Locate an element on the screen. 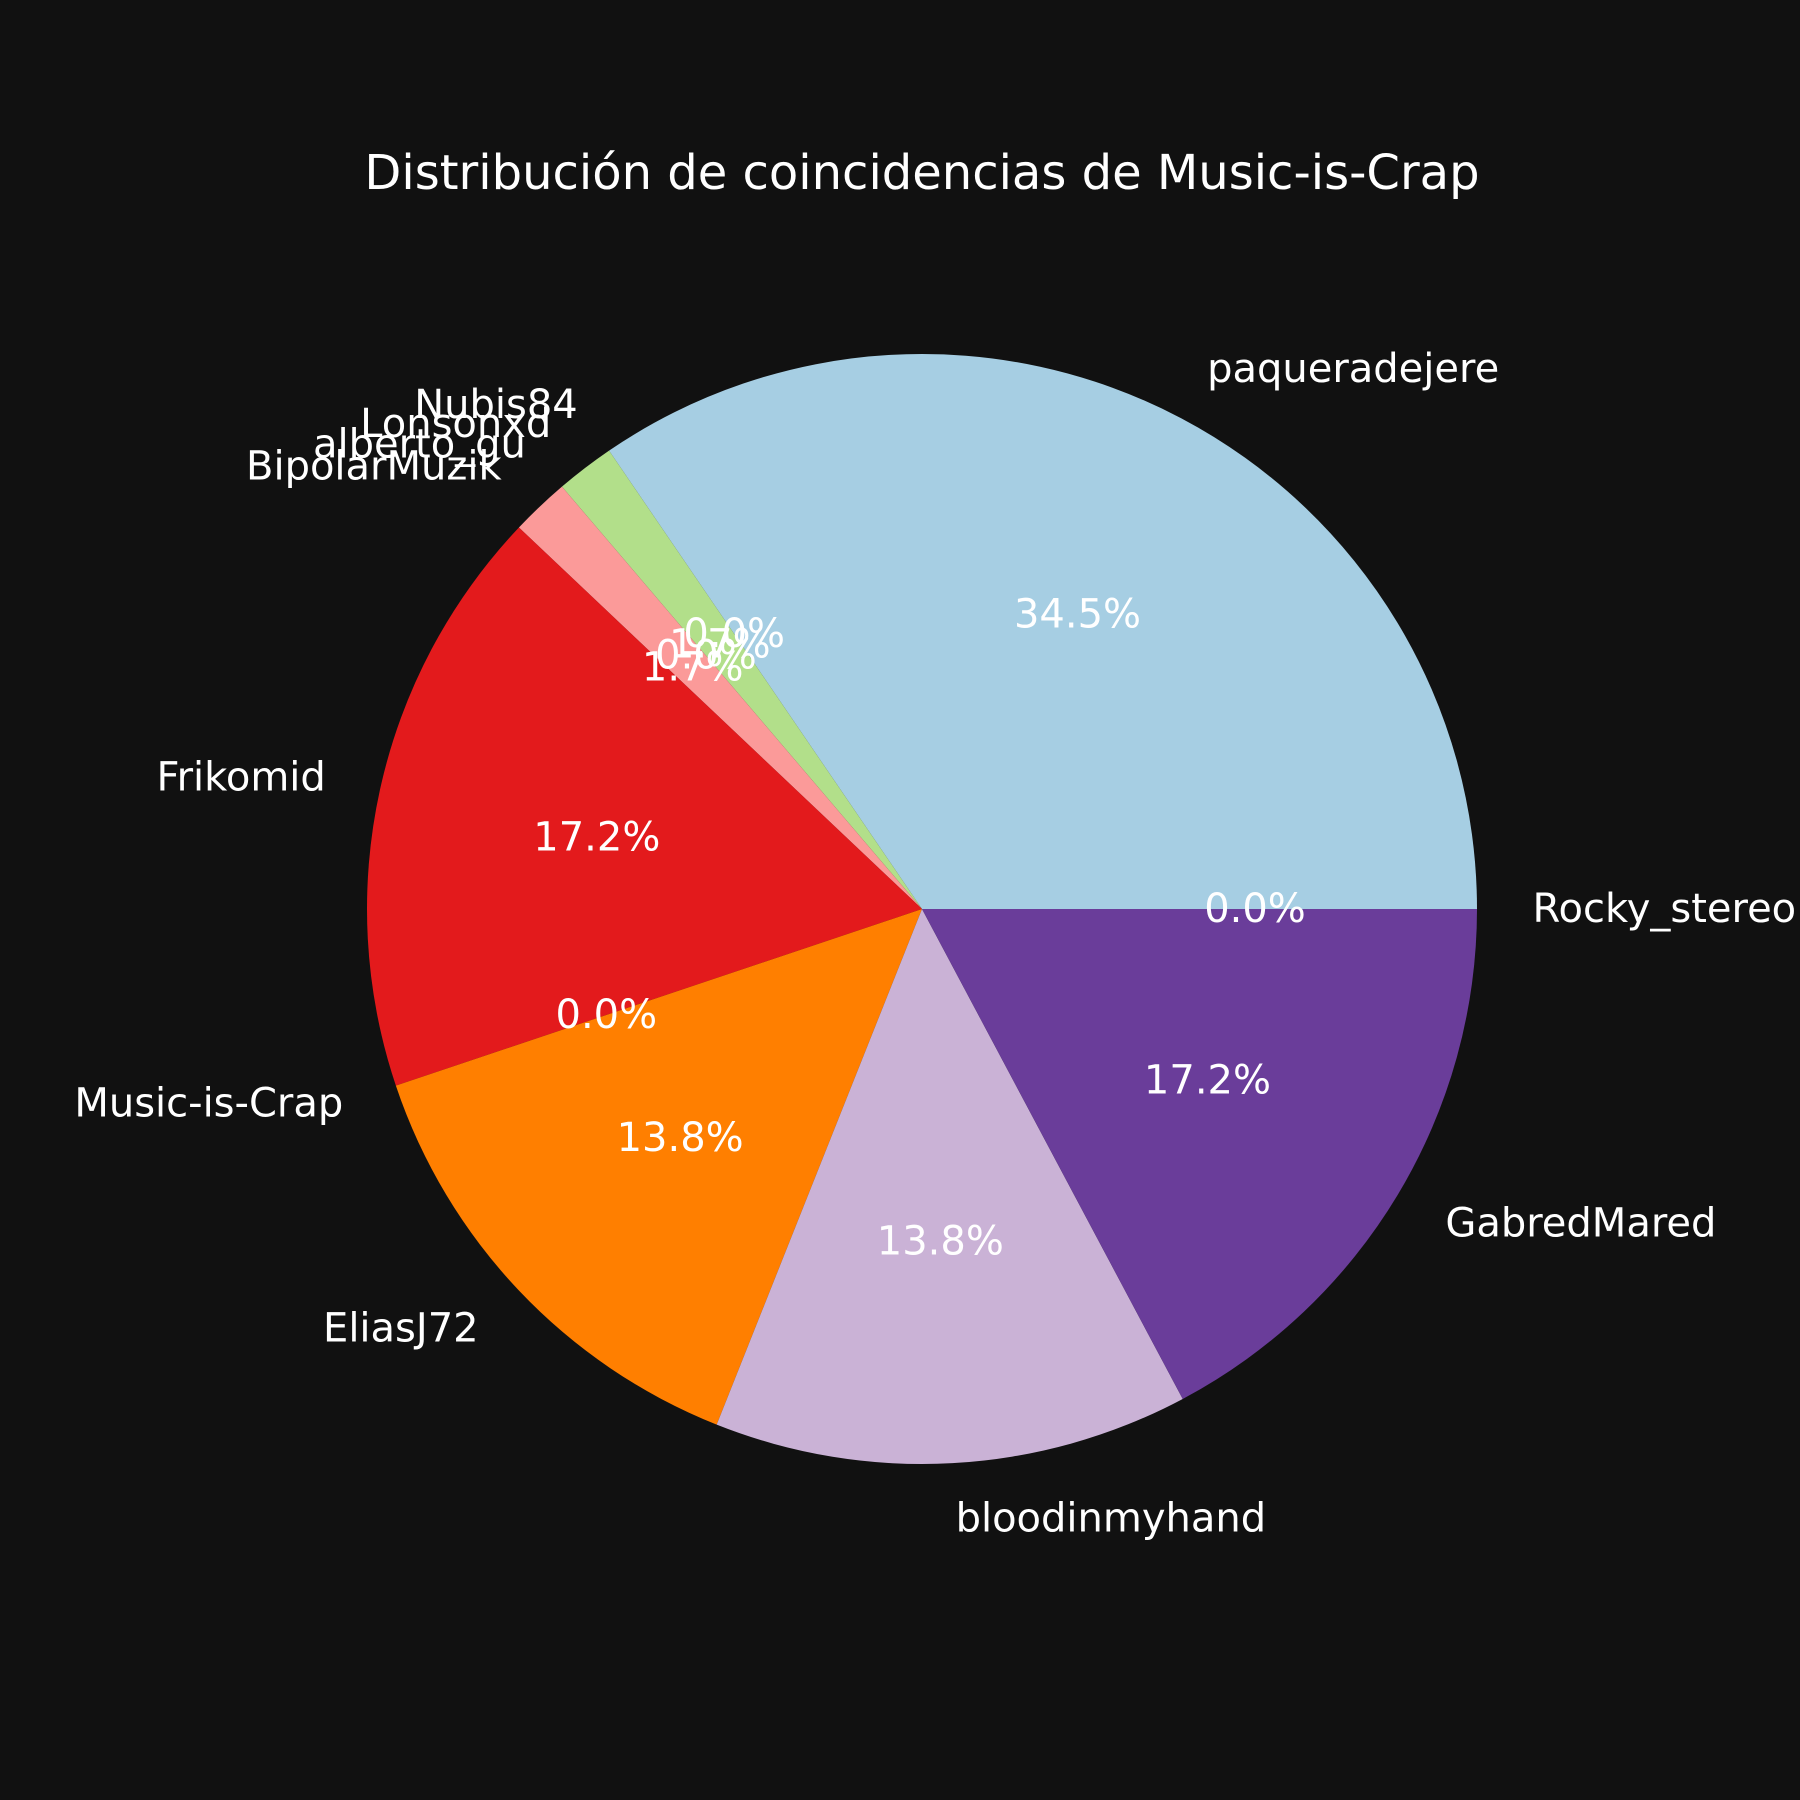  slice-percent-alberto-gu: 0.0% is located at coordinates (706, 656).